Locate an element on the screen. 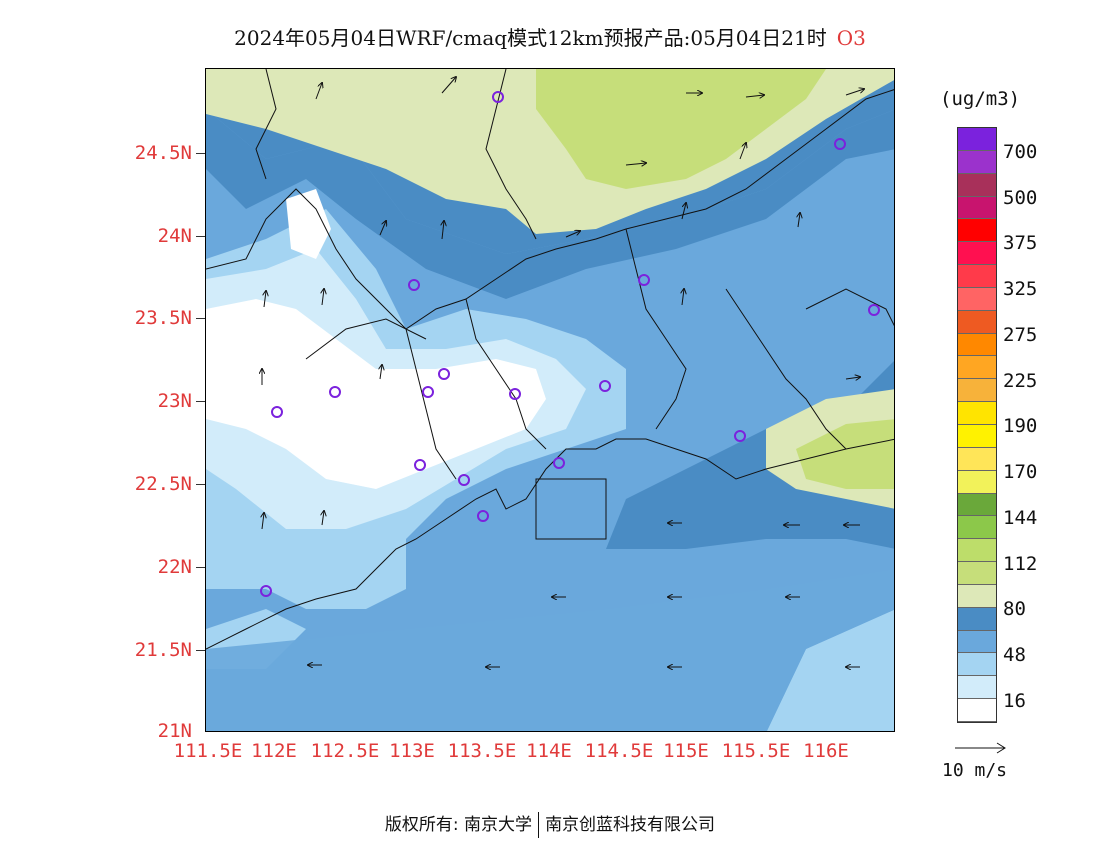 The height and width of the screenshot is (850, 1100). colorbar-label: 112 is located at coordinates (1020, 564).